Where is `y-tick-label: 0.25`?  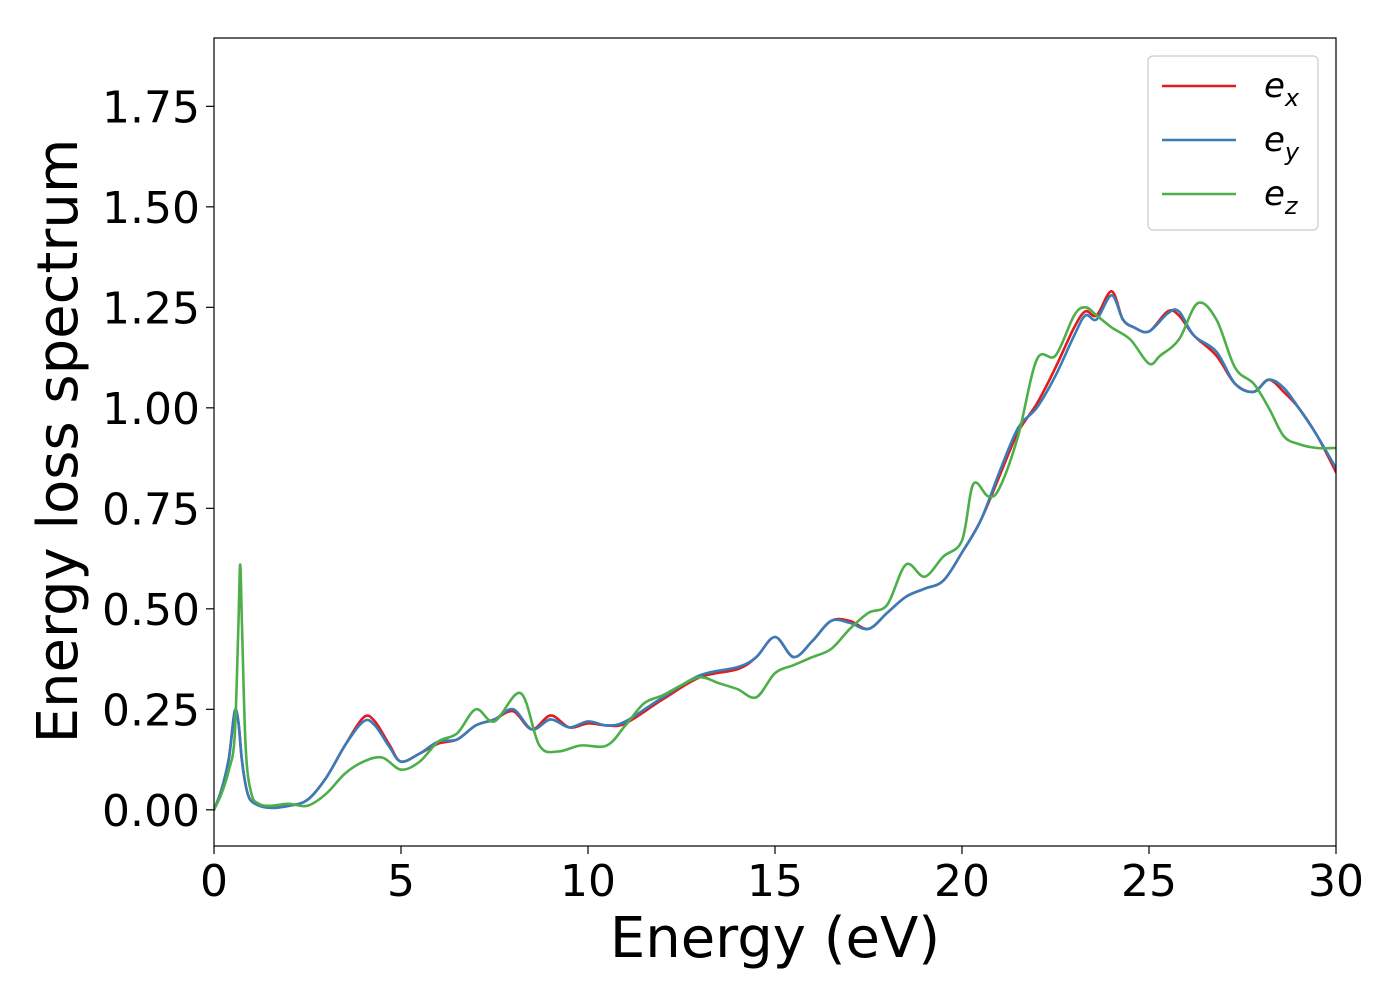
y-tick-label: 0.25 is located at coordinates (151, 710).